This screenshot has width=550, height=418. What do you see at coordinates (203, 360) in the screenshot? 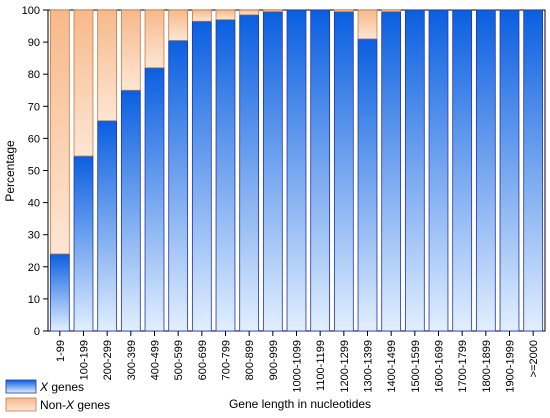
I see `x-tick-label: 600-699` at bounding box center [203, 360].